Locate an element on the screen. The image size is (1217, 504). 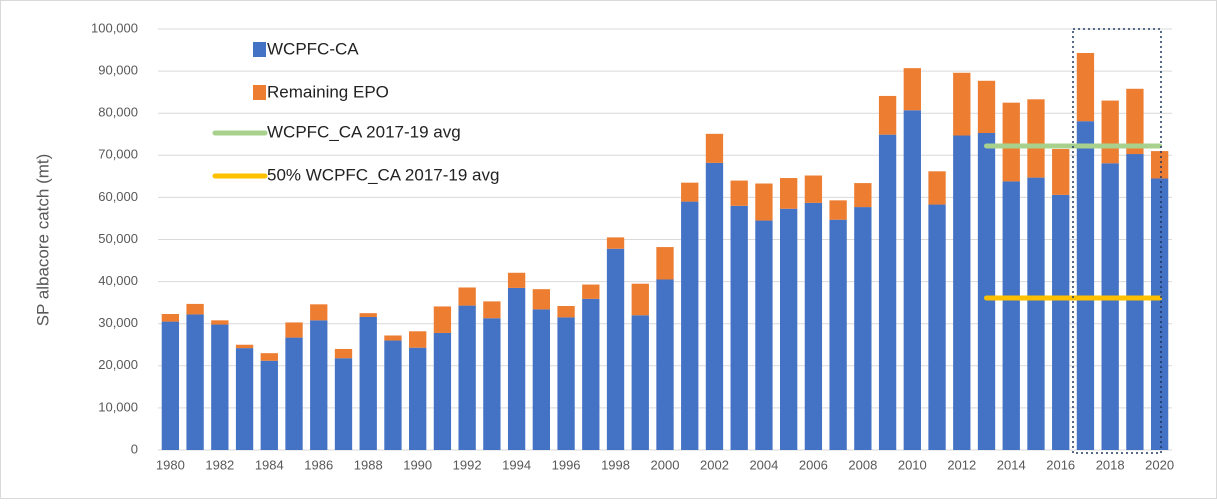
x-tick-label: 1994 is located at coordinates (516, 464).